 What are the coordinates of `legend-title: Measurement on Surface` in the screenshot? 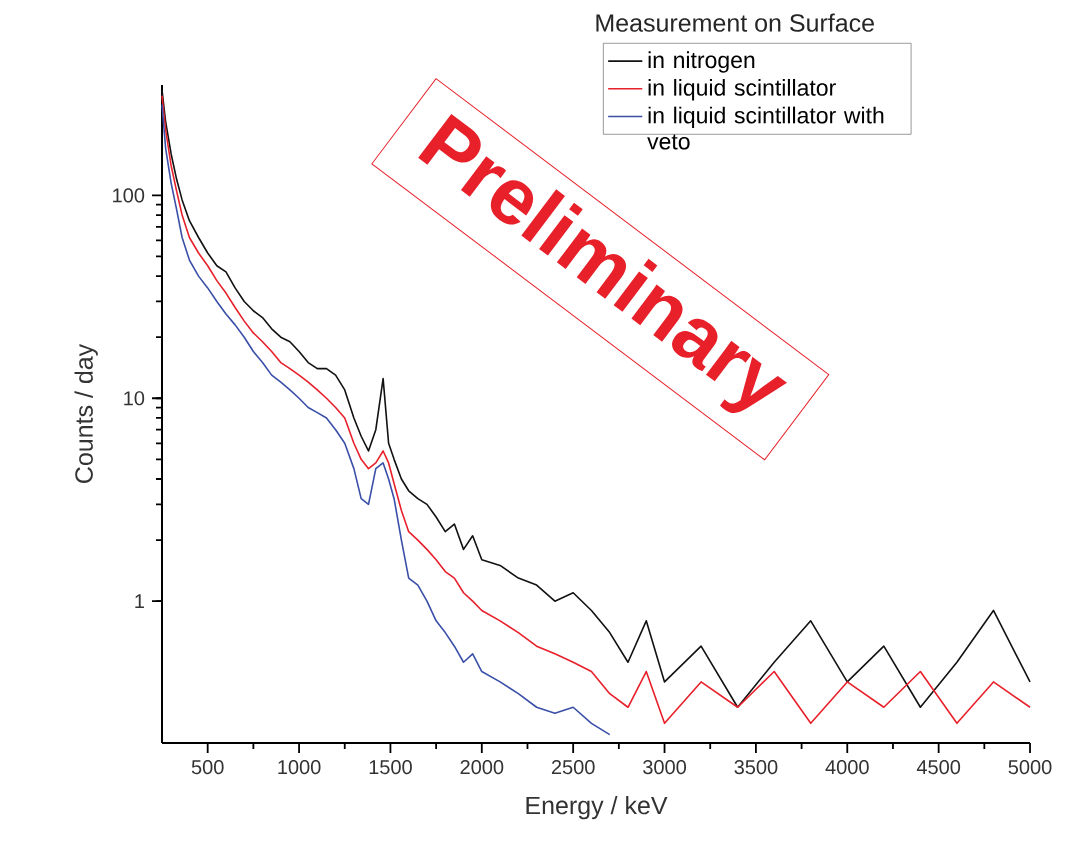 It's located at (735, 22).